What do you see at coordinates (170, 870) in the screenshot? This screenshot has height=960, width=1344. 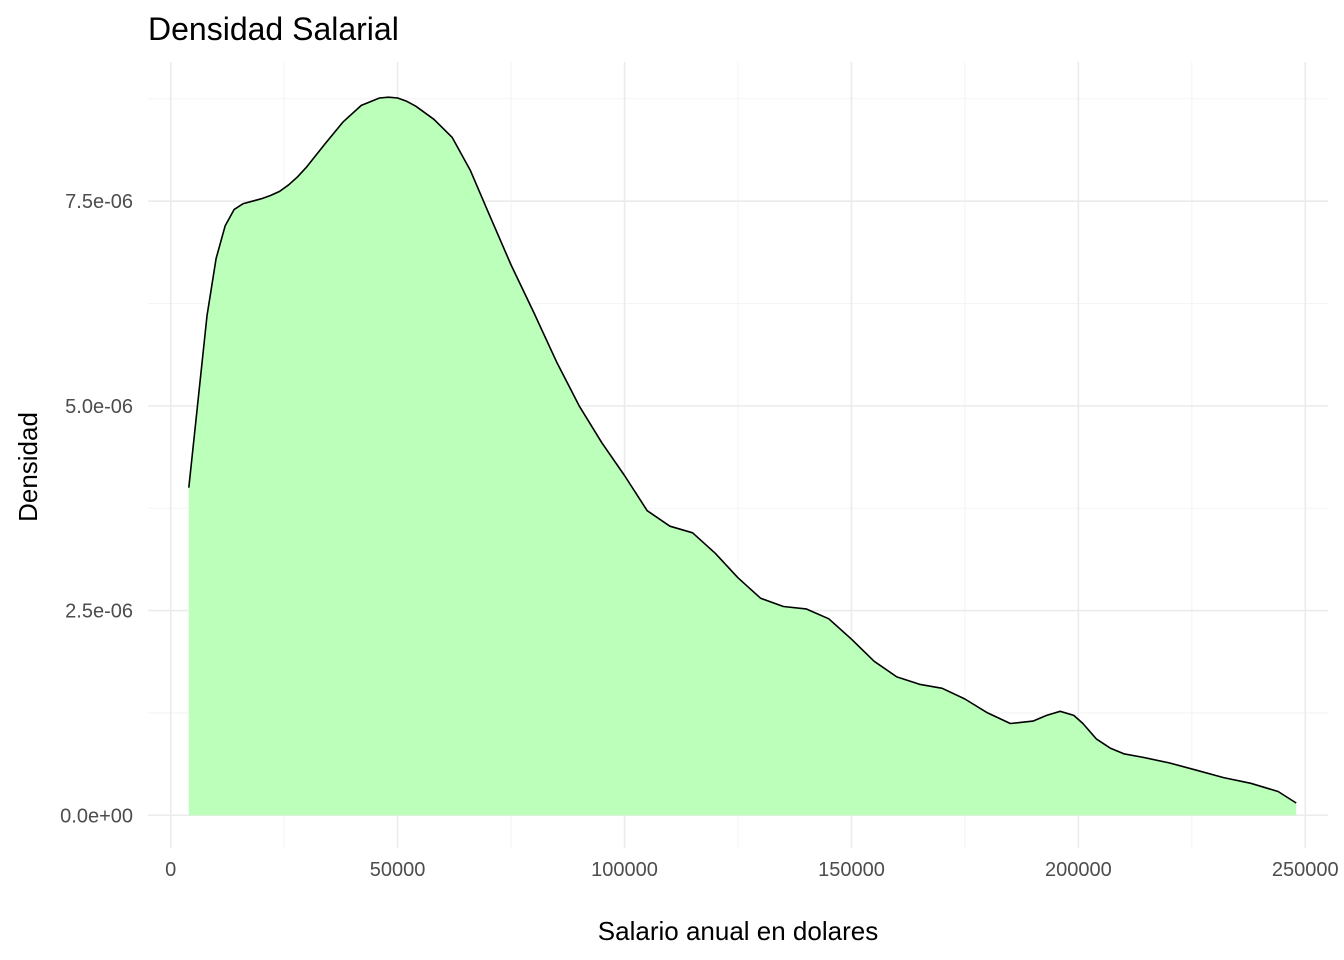 I see `x-tick-label: 0` at bounding box center [170, 870].